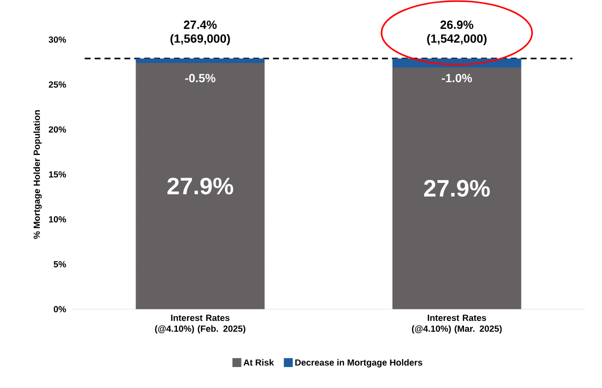 Image resolution: width=602 pixels, height=388 pixels. Describe the element at coordinates (37, 174) in the screenshot. I see `y-axis-title: % Mortgage Holder Population` at that location.